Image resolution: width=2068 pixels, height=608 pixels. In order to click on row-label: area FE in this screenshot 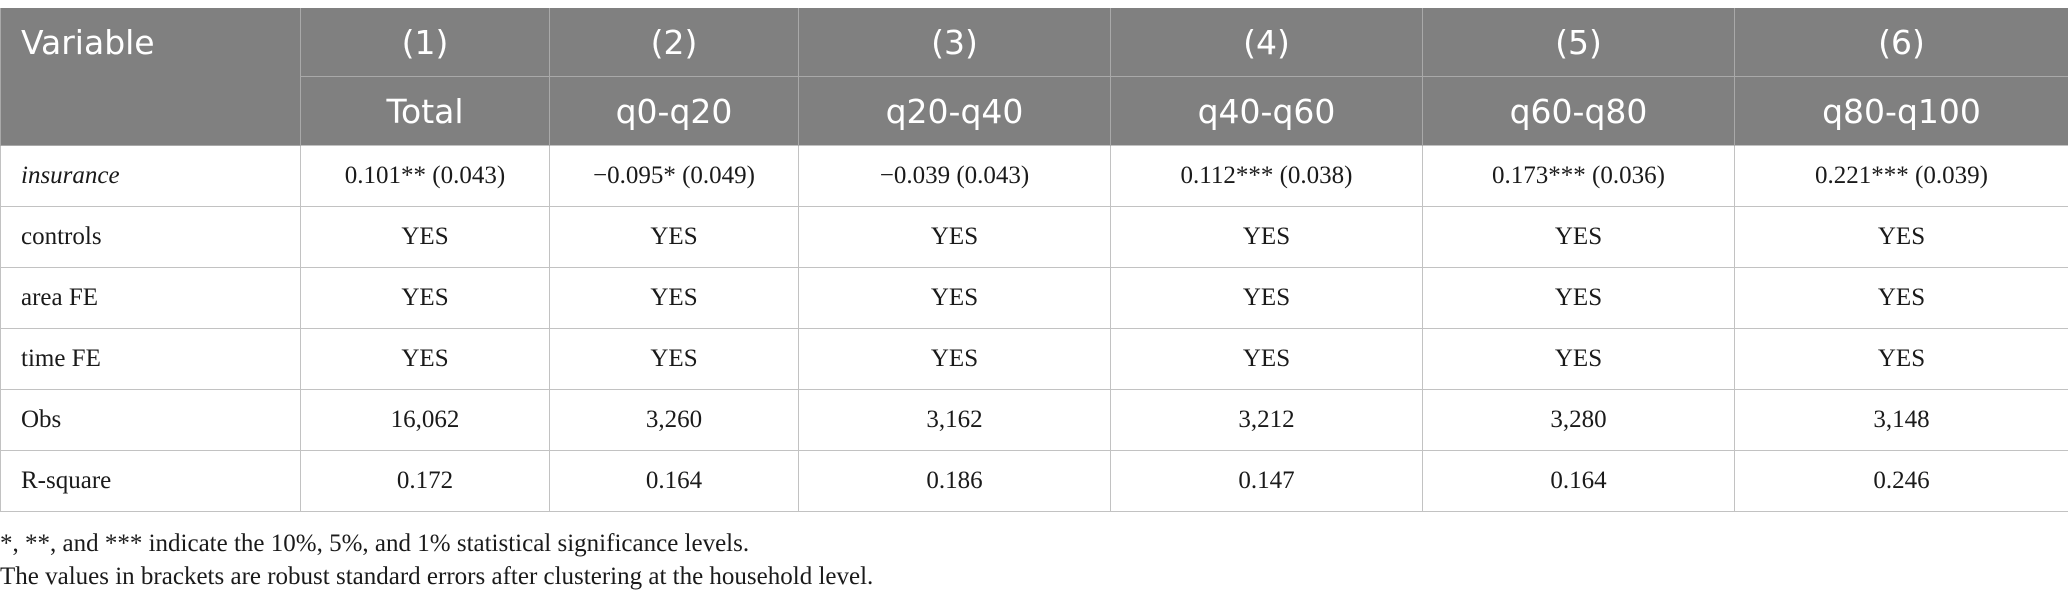, I will do `click(150, 298)`.